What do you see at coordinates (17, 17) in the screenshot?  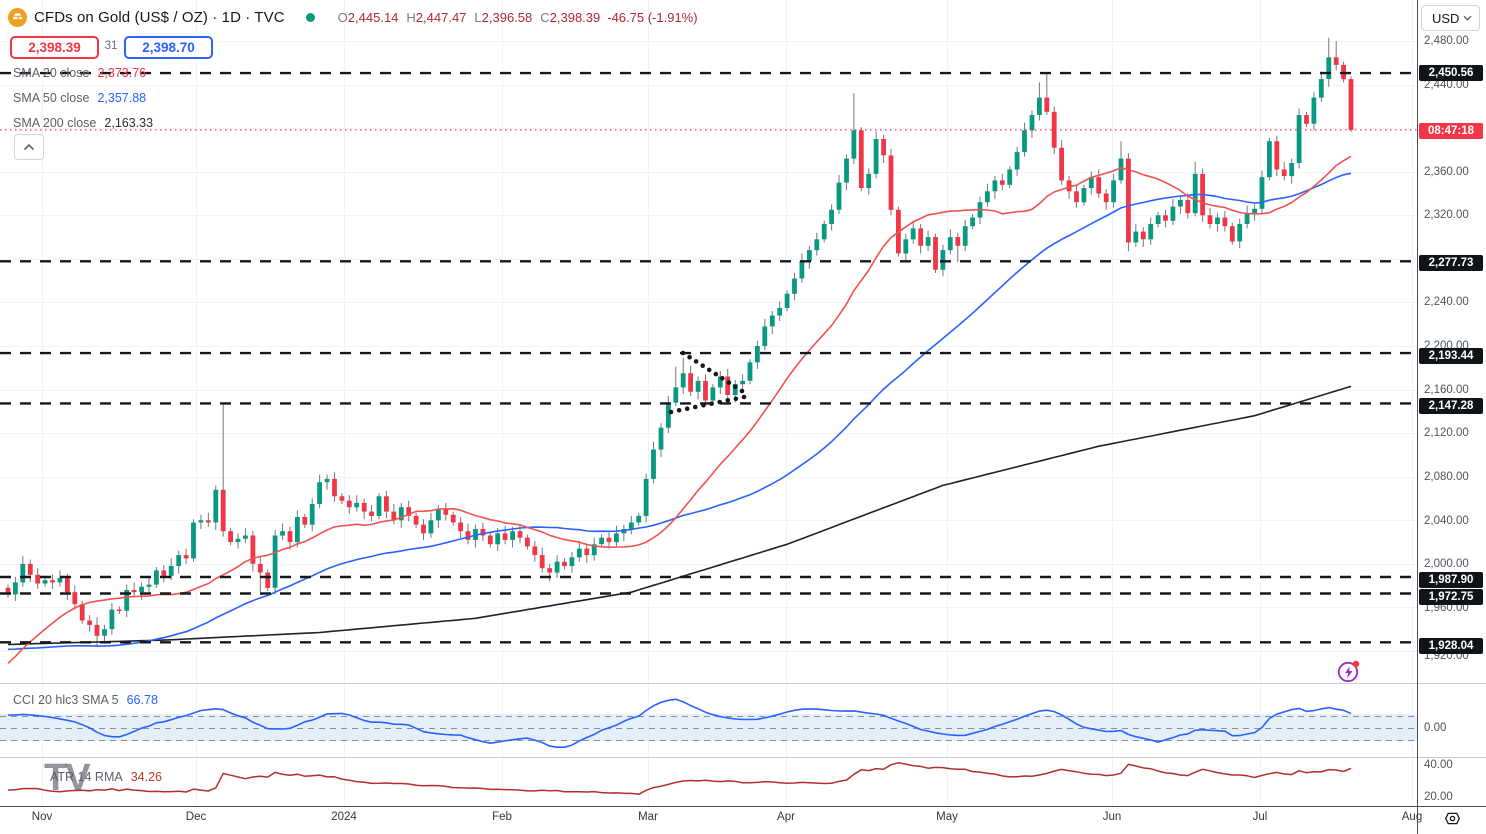 I see `gold-symbol-icon` at bounding box center [17, 17].